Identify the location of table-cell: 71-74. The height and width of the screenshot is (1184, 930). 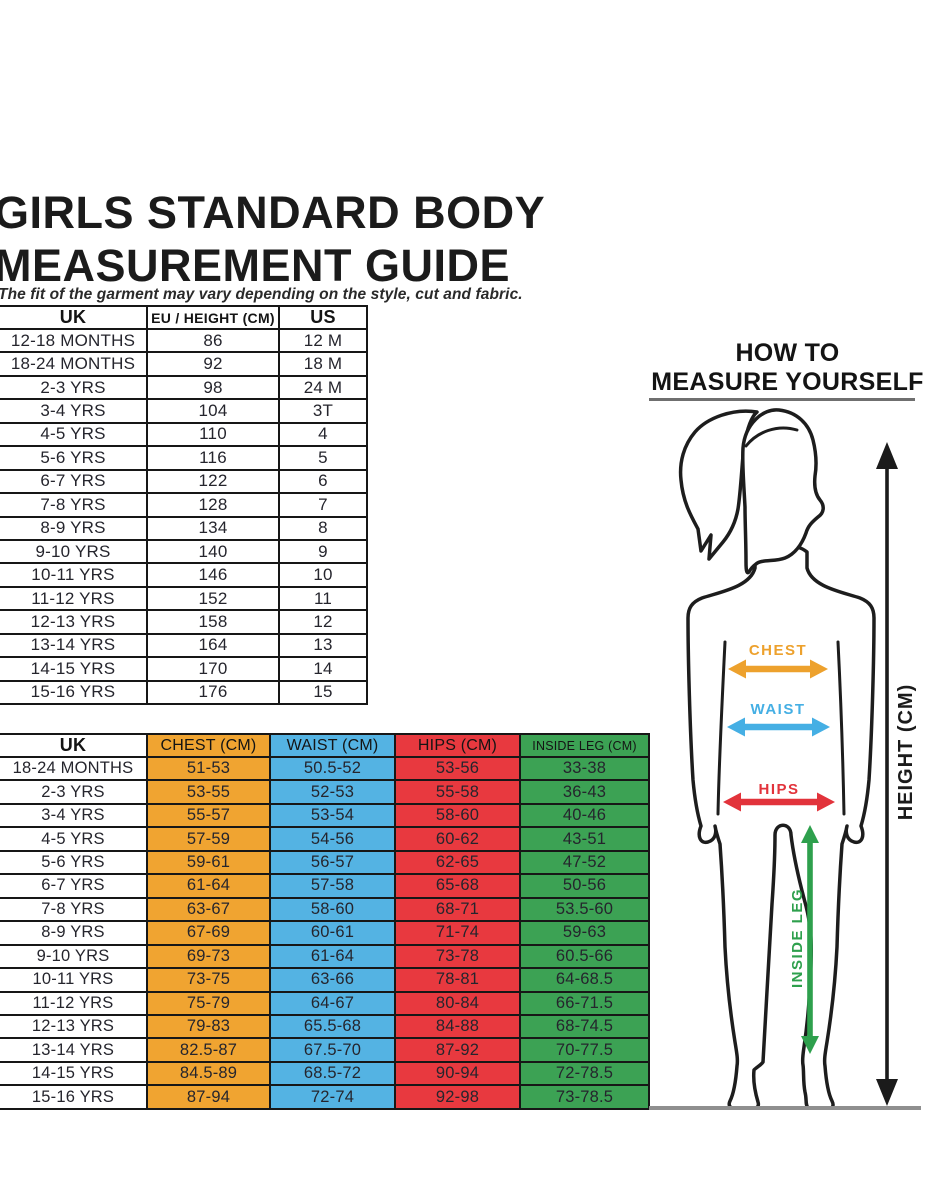
(457, 933).